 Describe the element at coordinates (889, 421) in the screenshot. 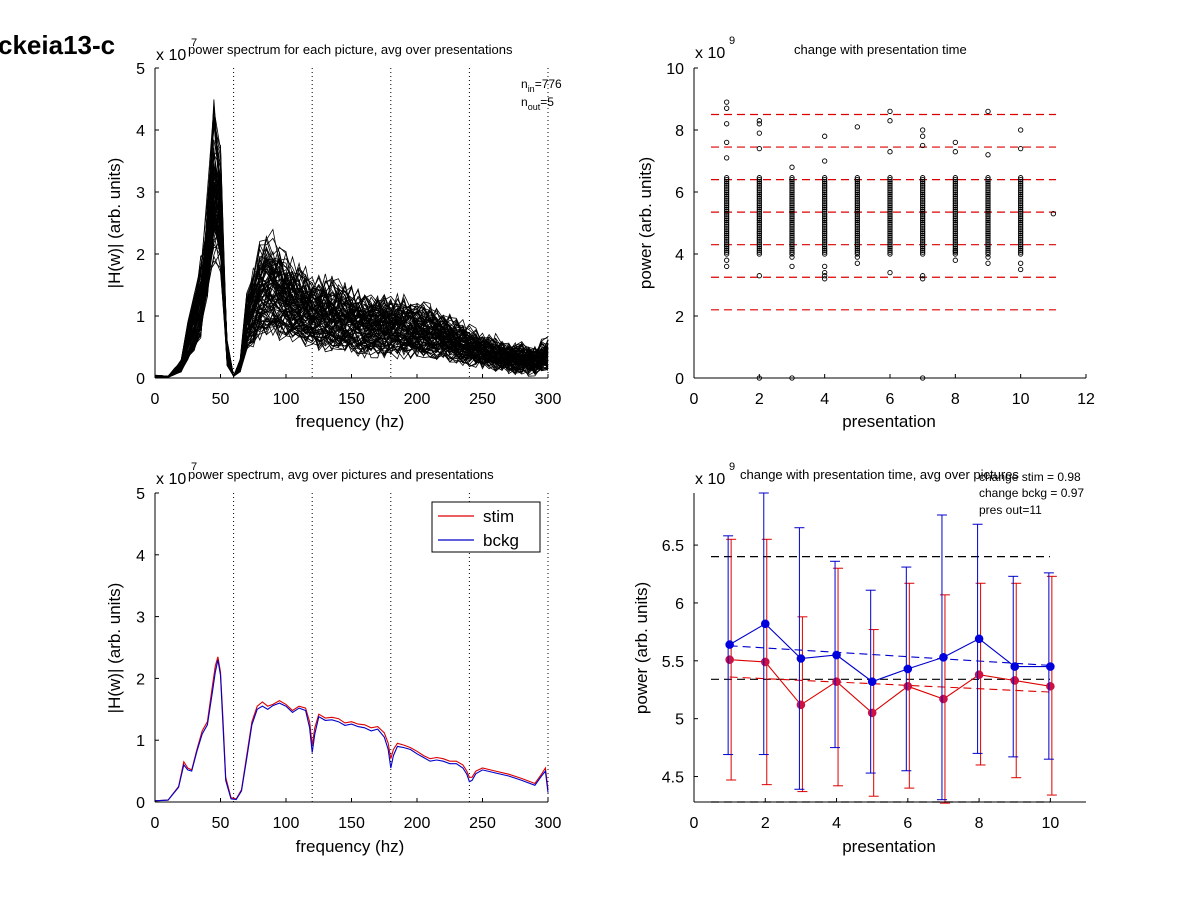

I see `tr-x-label: presentation` at that location.